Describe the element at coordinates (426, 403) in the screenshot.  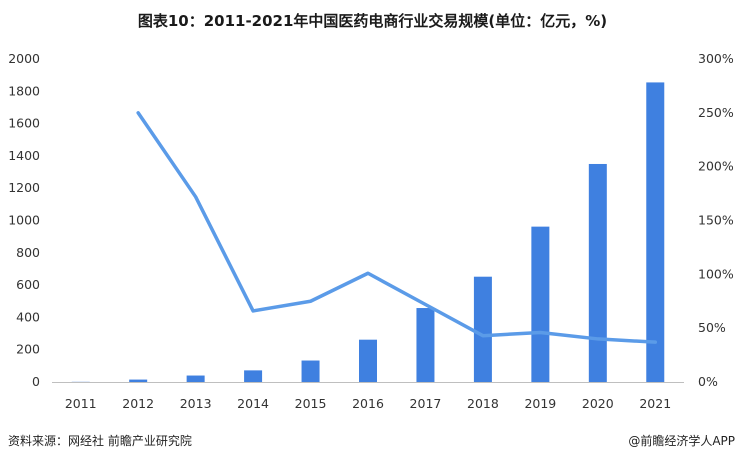
I see `x-tick-label: 2017` at that location.